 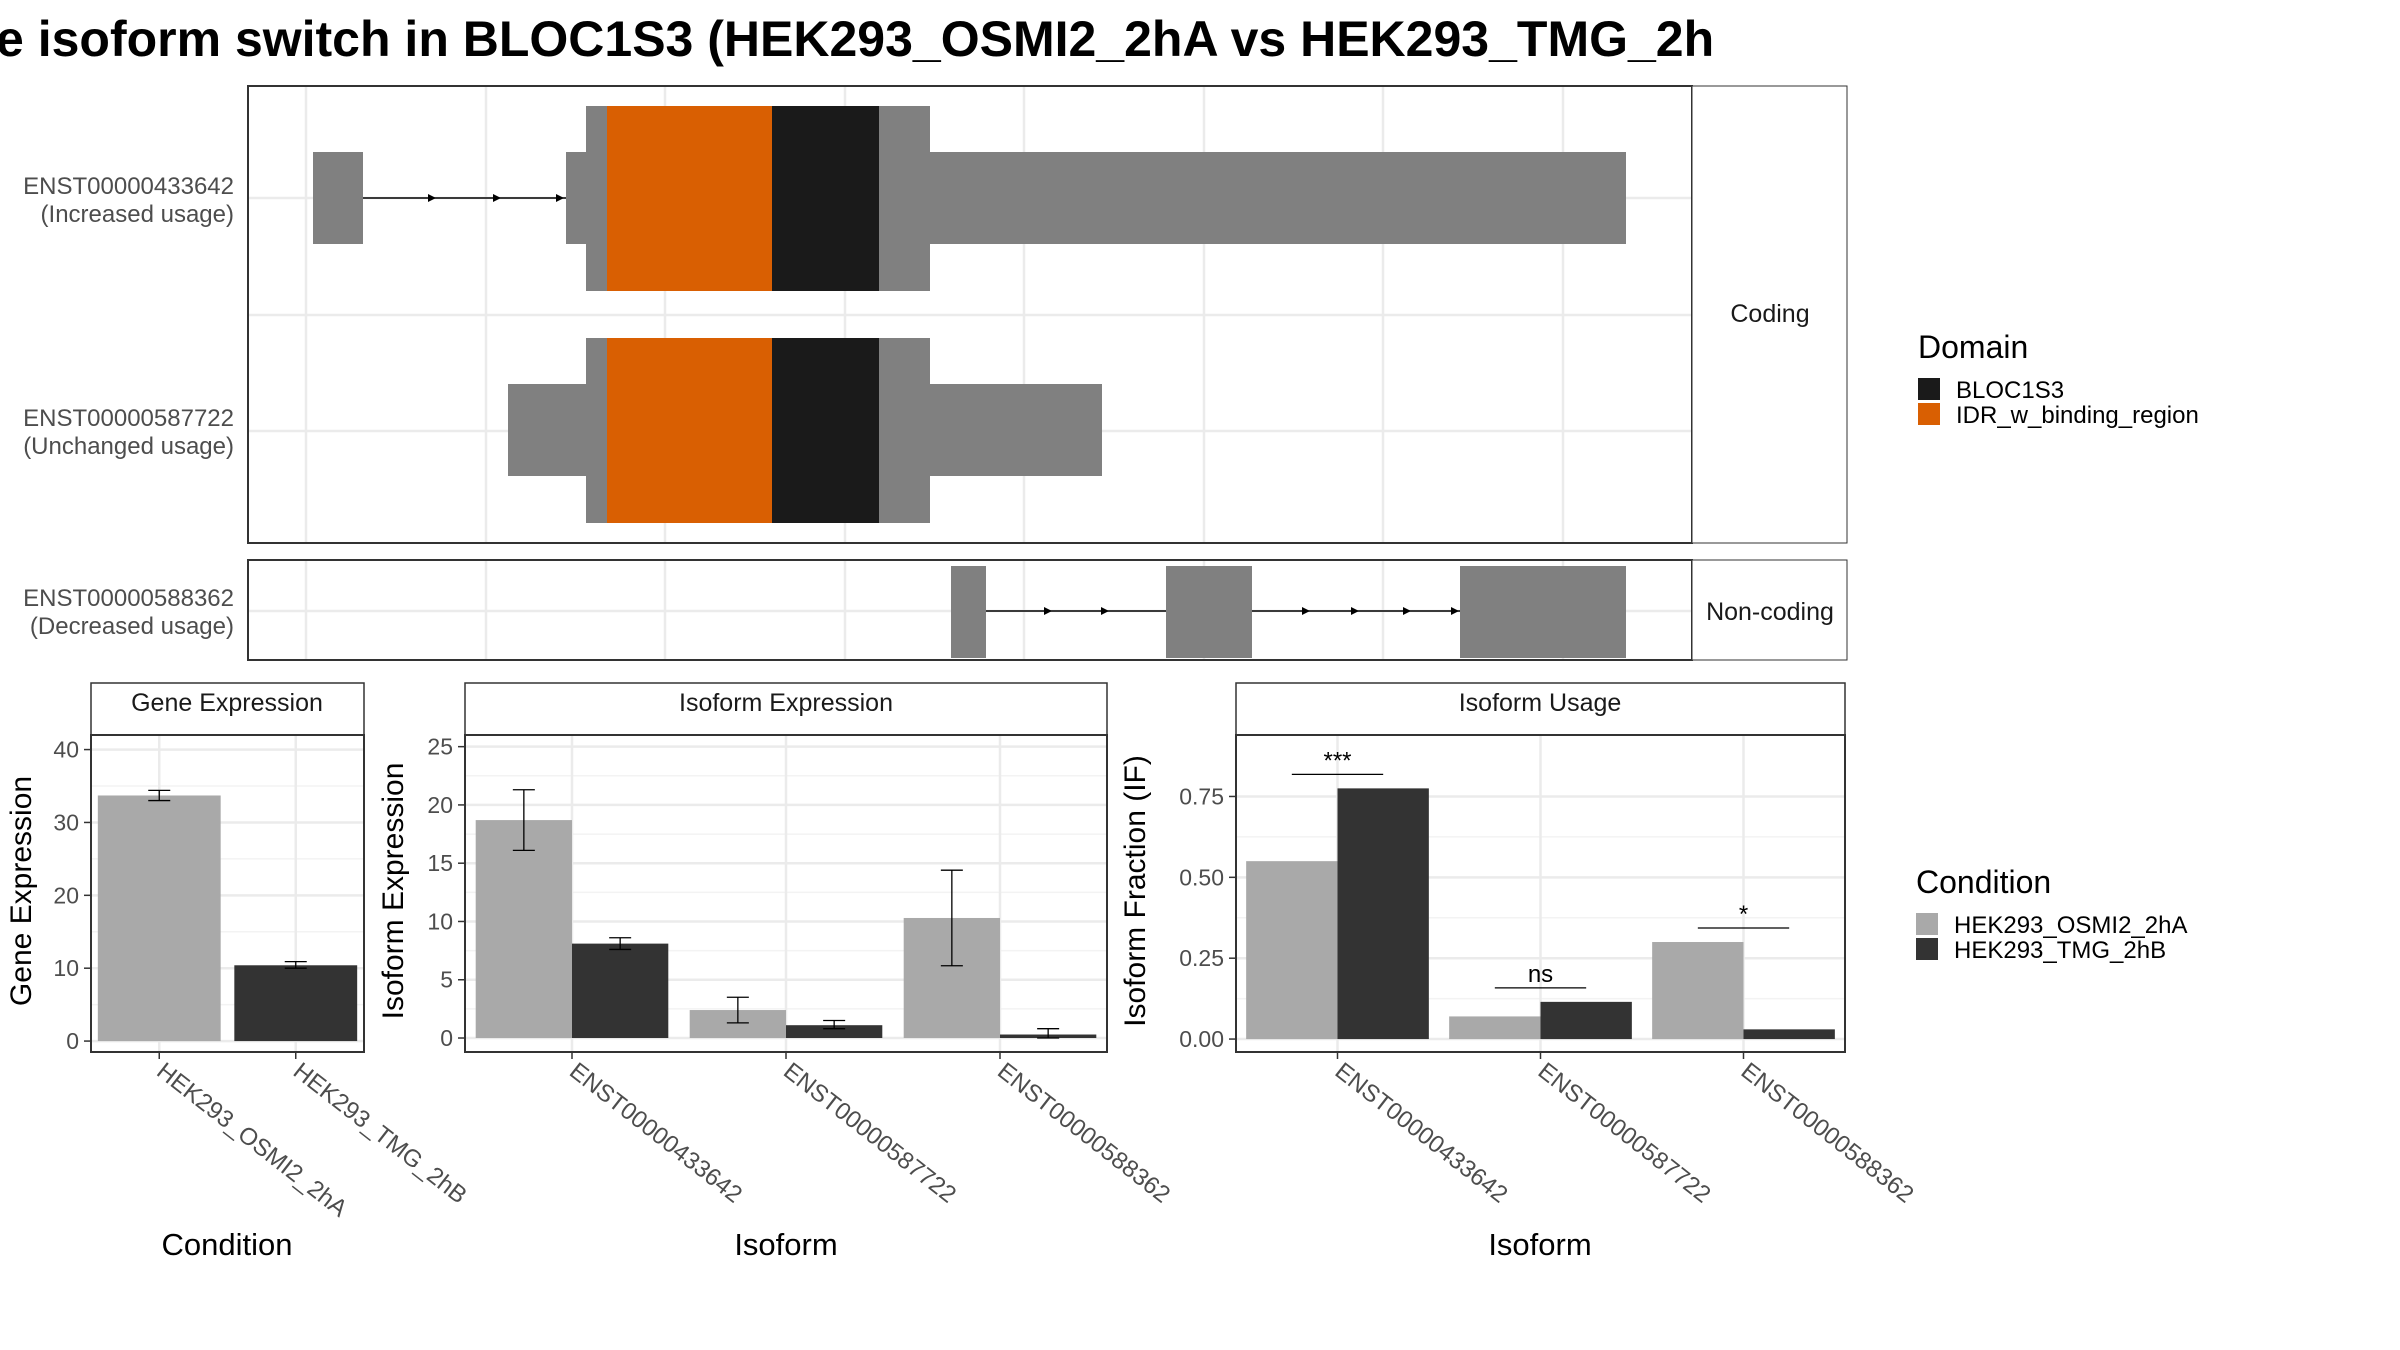 I want to click on domain-legend-swatch-bloc1s3, so click(x=1929, y=389).